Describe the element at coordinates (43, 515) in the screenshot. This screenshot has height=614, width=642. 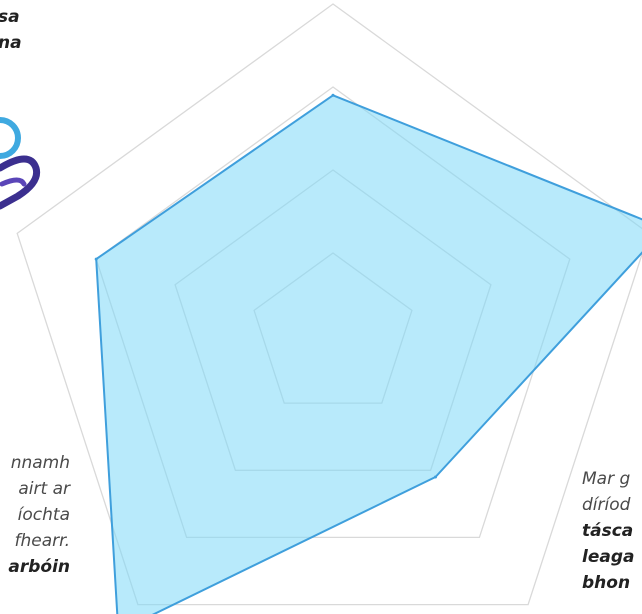
I see `left-text-line: íochta` at that location.